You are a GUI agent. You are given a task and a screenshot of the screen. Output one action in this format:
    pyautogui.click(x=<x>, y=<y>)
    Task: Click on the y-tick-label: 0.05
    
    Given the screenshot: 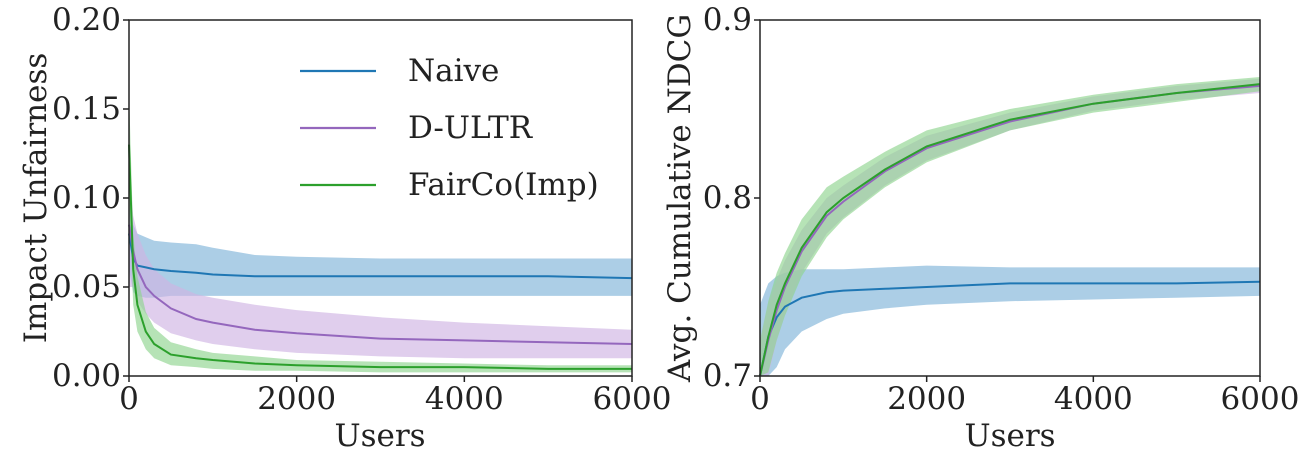 What is the action you would take?
    pyautogui.click(x=86, y=287)
    